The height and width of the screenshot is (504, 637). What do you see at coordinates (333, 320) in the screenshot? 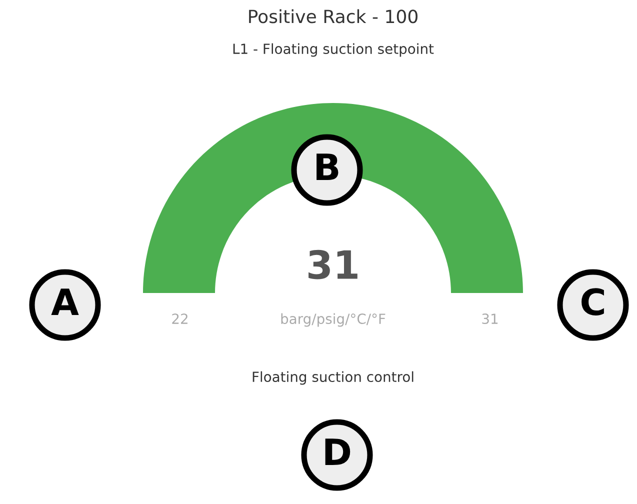
I see `text: barg/psig/°C/°F` at bounding box center [333, 320].